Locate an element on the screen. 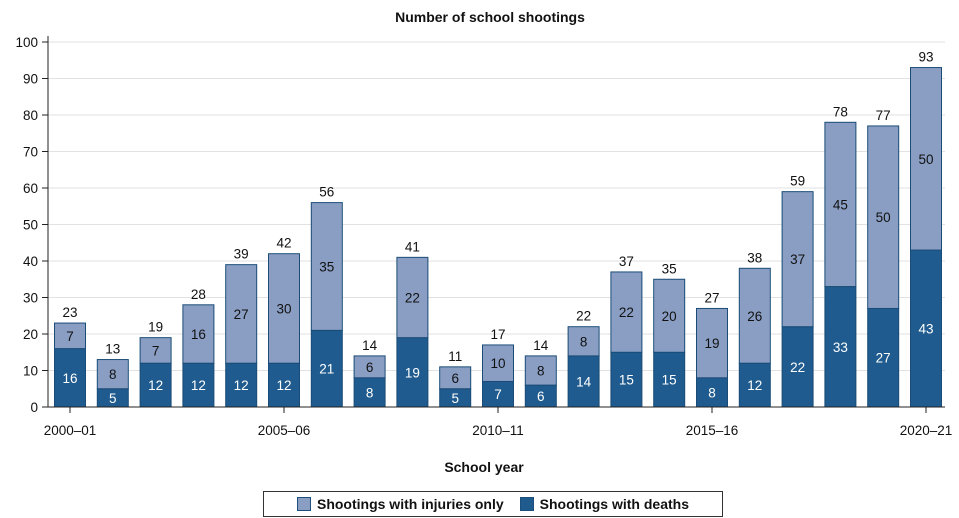  data-label-injuries: 30 is located at coordinates (283, 308).